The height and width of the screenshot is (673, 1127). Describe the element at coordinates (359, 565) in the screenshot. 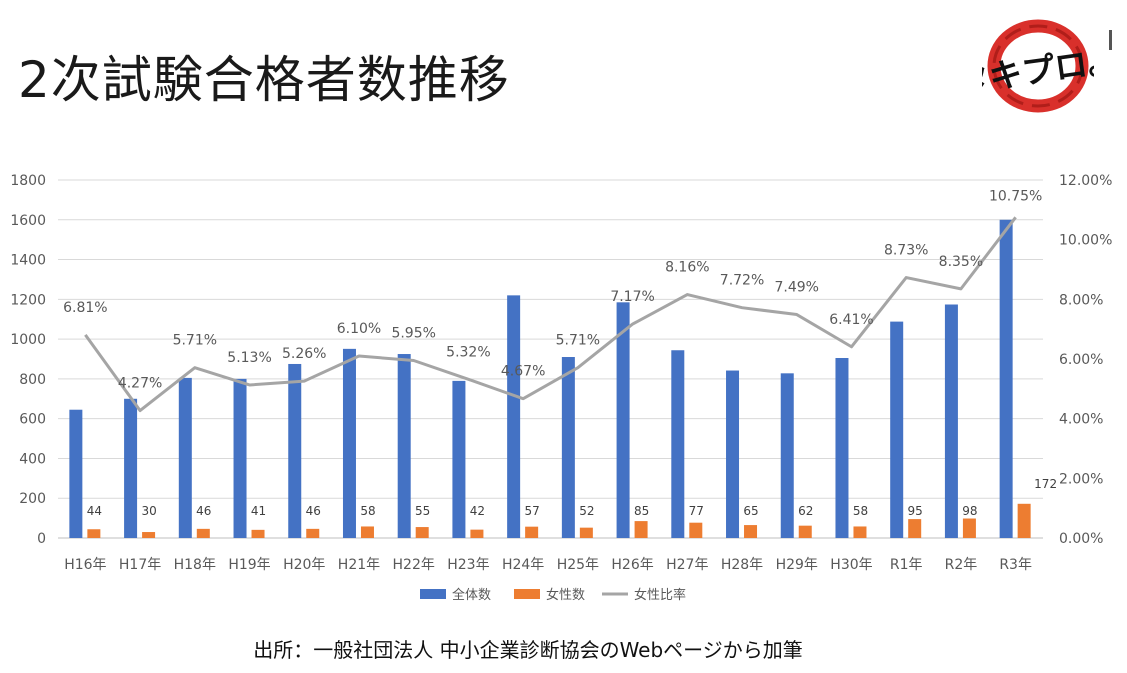

I see `x-tick-label: H21年` at that location.